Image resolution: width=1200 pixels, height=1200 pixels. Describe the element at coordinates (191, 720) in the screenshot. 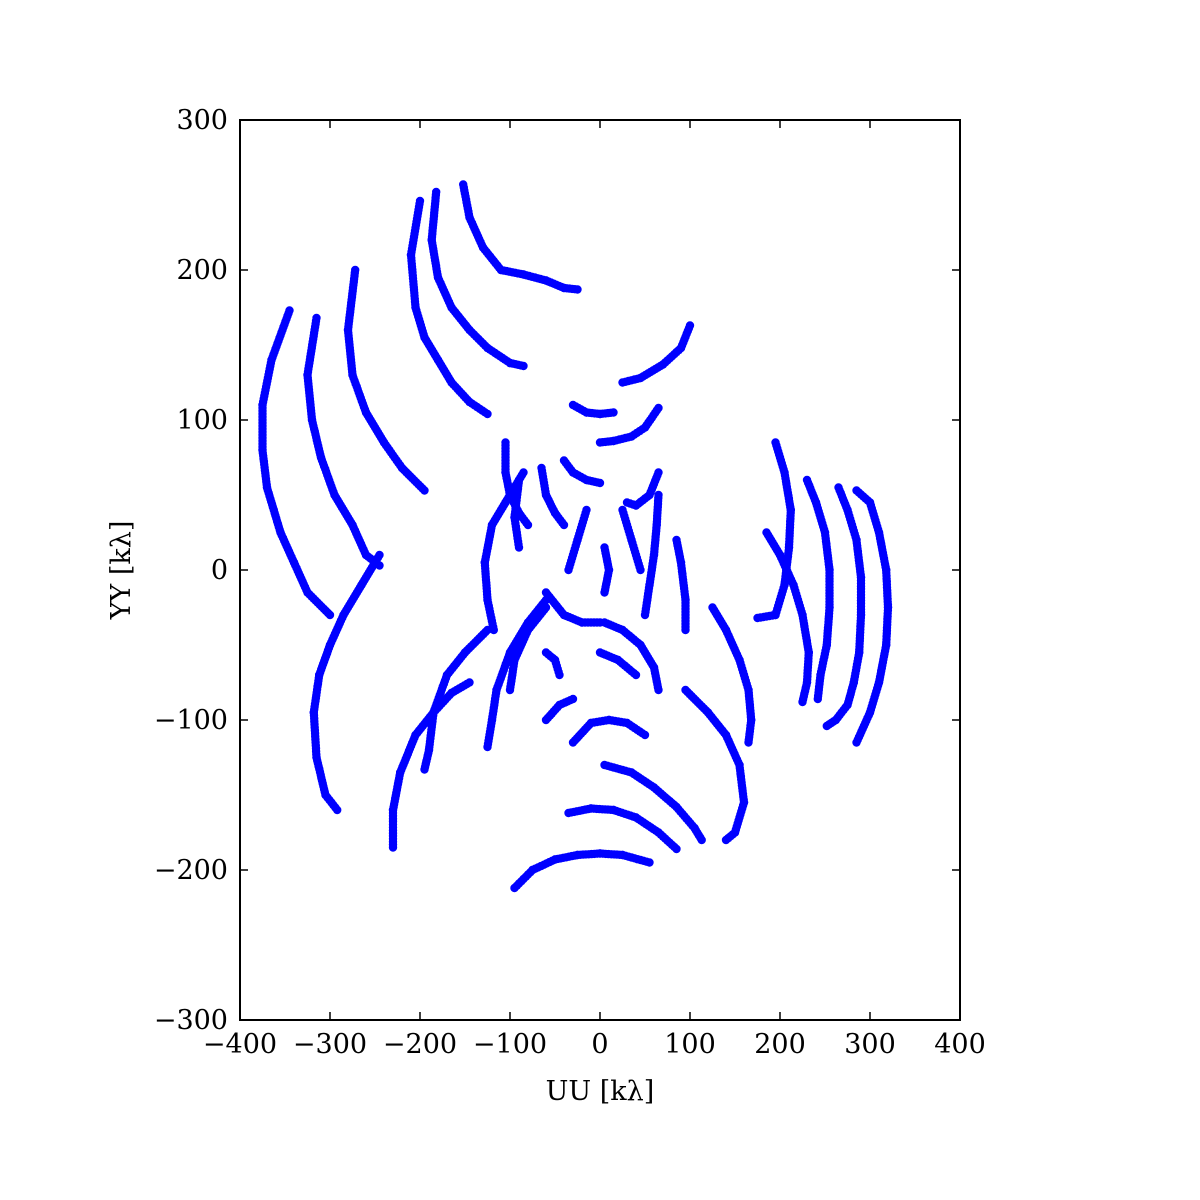

I see `y-tick-label: −100` at that location.